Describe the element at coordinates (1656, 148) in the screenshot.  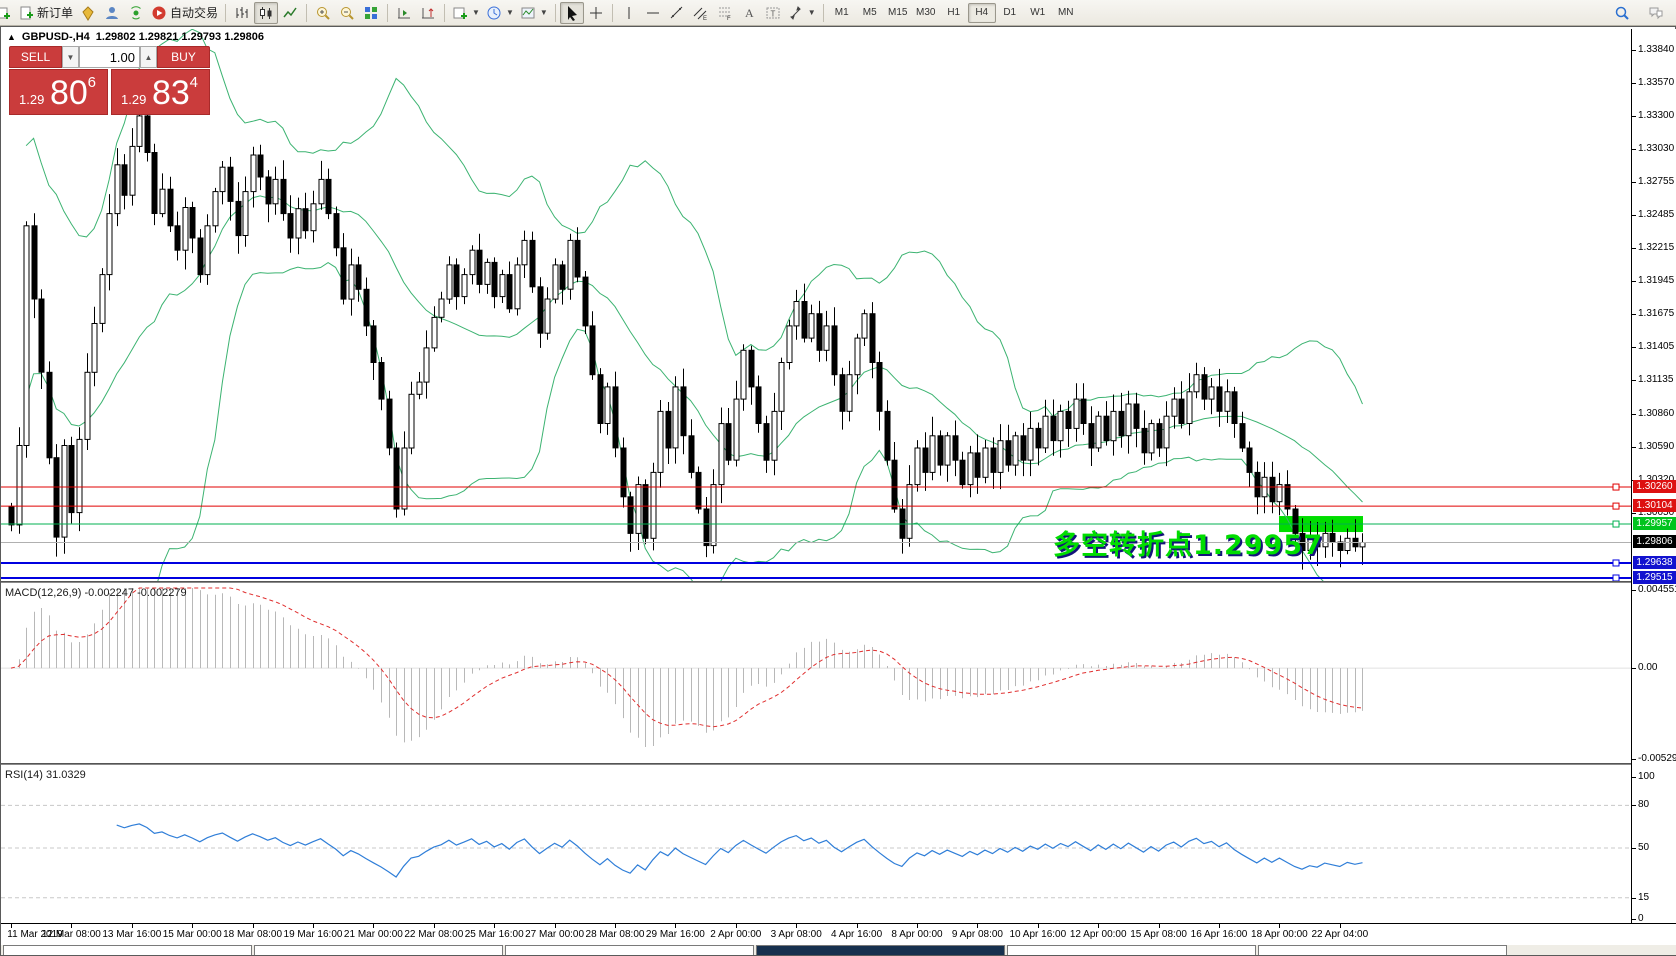
I see `price-tick-label: 1.33030` at that location.